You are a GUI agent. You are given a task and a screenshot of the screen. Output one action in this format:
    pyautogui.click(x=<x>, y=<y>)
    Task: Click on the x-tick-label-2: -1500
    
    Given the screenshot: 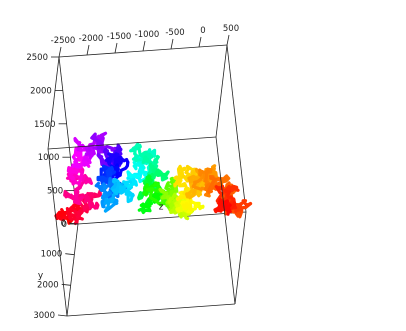 What is the action you would take?
    pyautogui.click(x=119, y=37)
    